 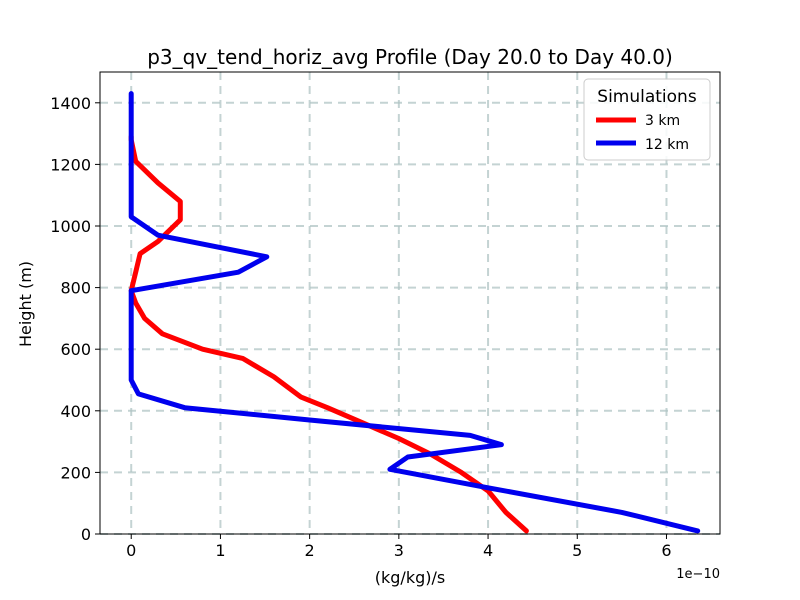 I want to click on y-tick-label: 200, so click(x=75, y=472).